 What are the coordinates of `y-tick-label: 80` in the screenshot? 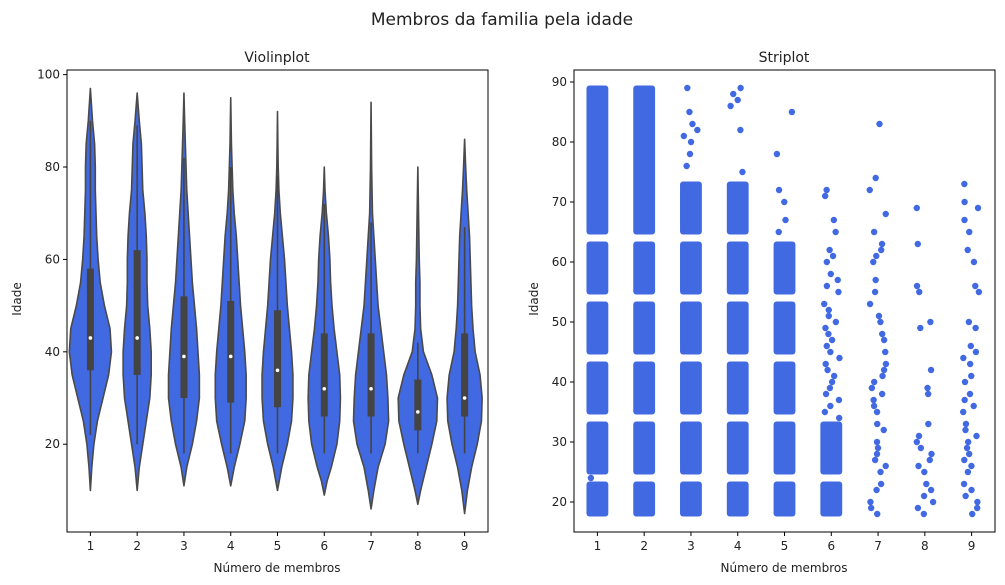 It's located at (559, 142).